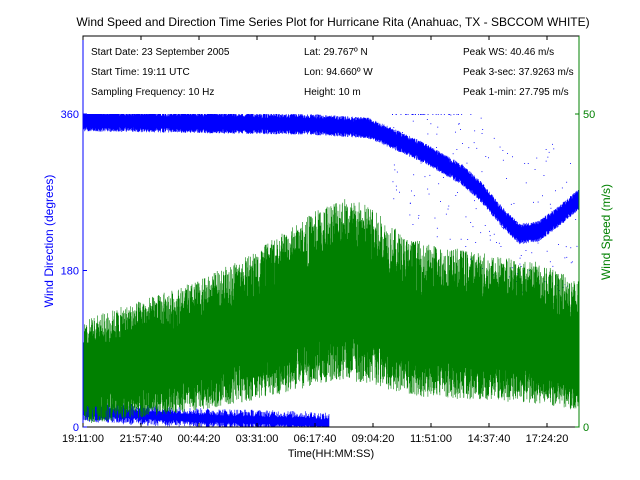 The image size is (640, 480). Describe the element at coordinates (76, 428) in the screenshot. I see `left-tick-label: 0` at that location.